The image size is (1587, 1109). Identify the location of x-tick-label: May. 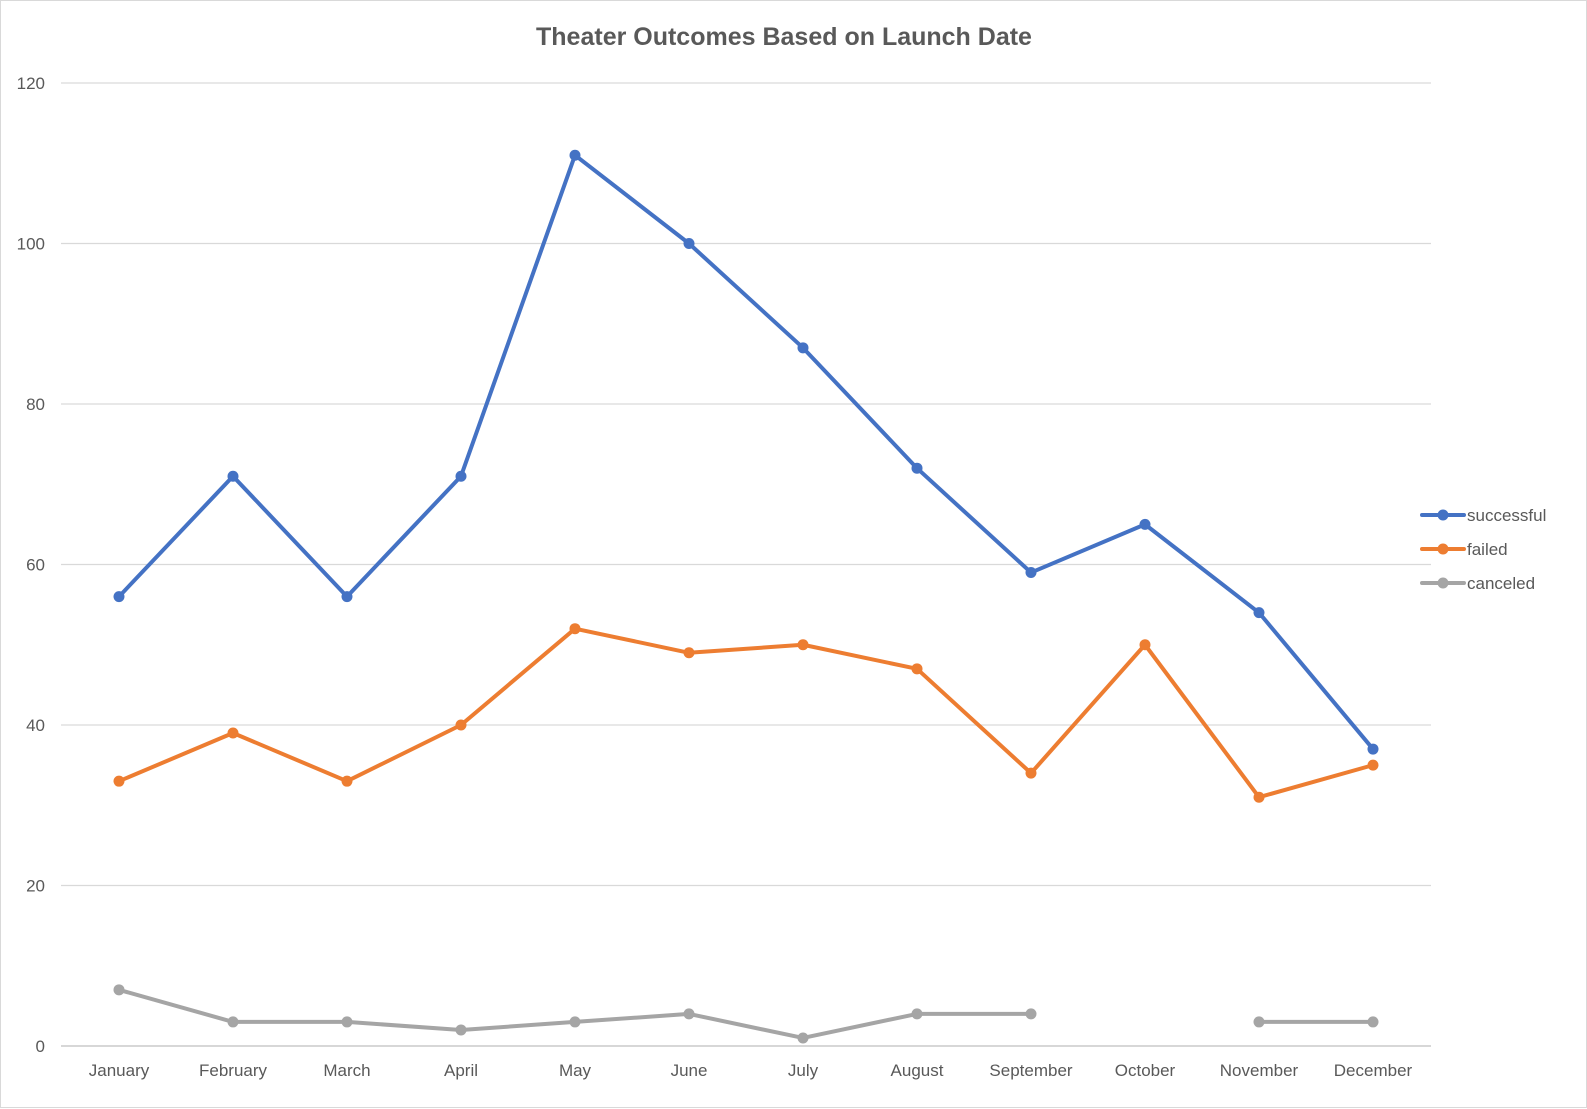
(575, 1070).